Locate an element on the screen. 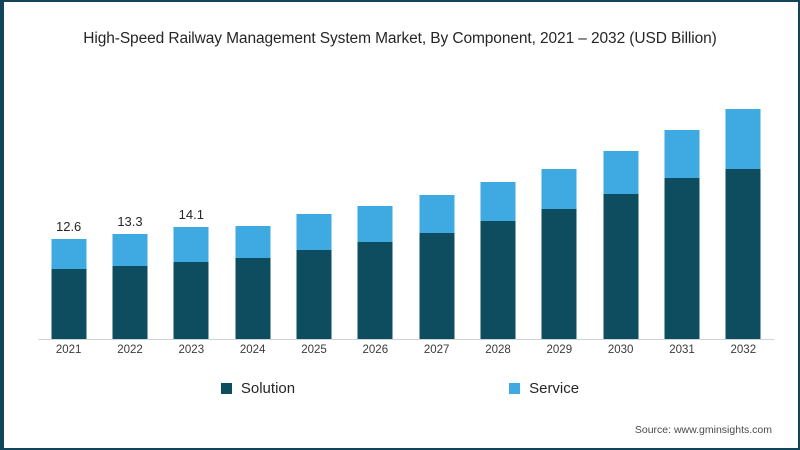  bar-group-2030 is located at coordinates (620, 200).